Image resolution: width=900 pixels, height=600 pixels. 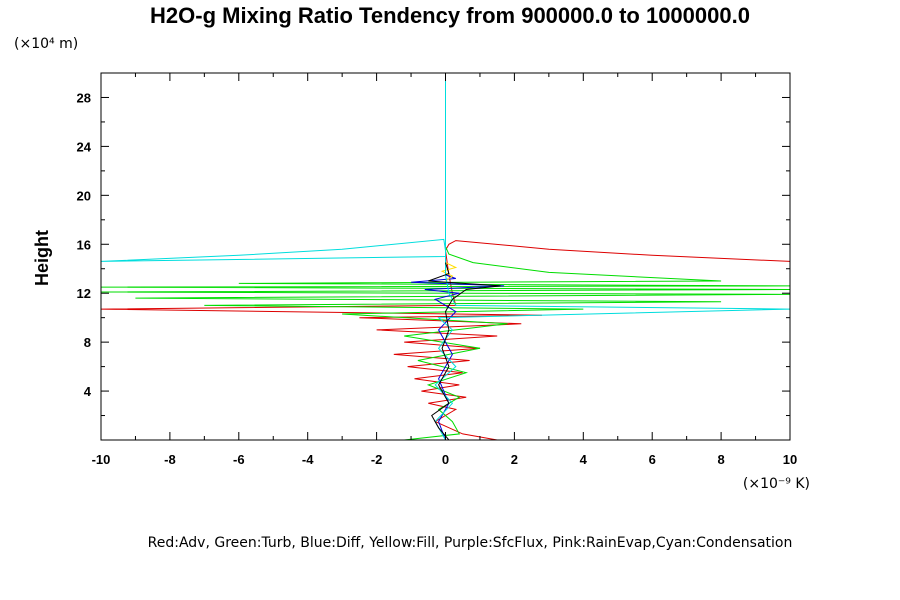 I want to click on y-axis-unit: (×10⁴ m), so click(x=46, y=44).